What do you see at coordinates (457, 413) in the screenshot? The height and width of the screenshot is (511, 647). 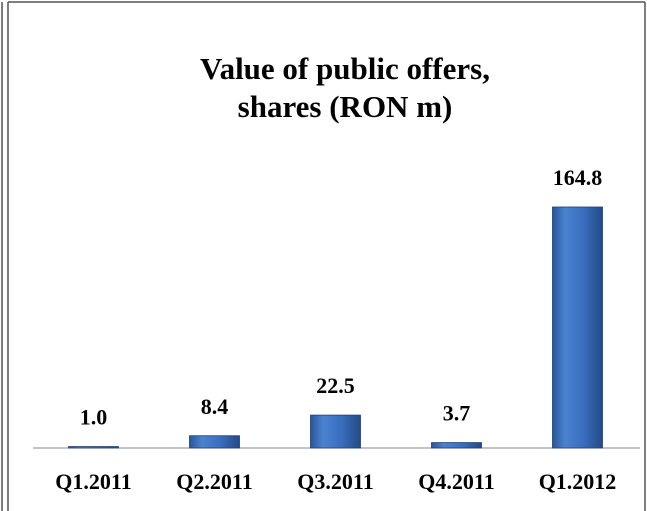 I see `value-label: 3.7` at bounding box center [457, 413].